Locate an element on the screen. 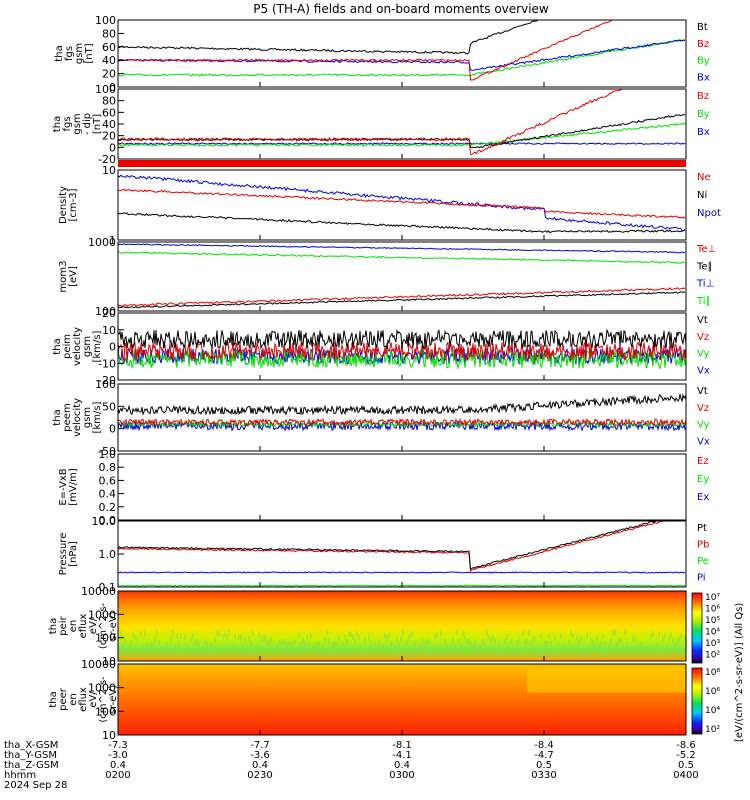 This screenshot has width=750, height=800. te-par-trace is located at coordinates (402, 300).